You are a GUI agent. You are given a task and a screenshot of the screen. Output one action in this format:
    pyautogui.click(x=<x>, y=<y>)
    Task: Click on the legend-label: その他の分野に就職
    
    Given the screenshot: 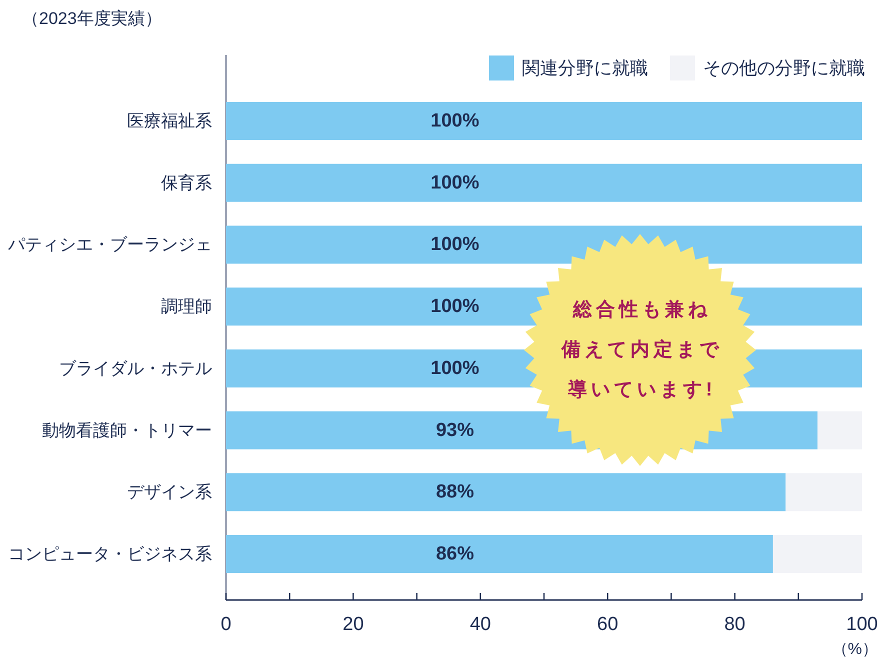 What is the action you would take?
    pyautogui.click(x=784, y=68)
    